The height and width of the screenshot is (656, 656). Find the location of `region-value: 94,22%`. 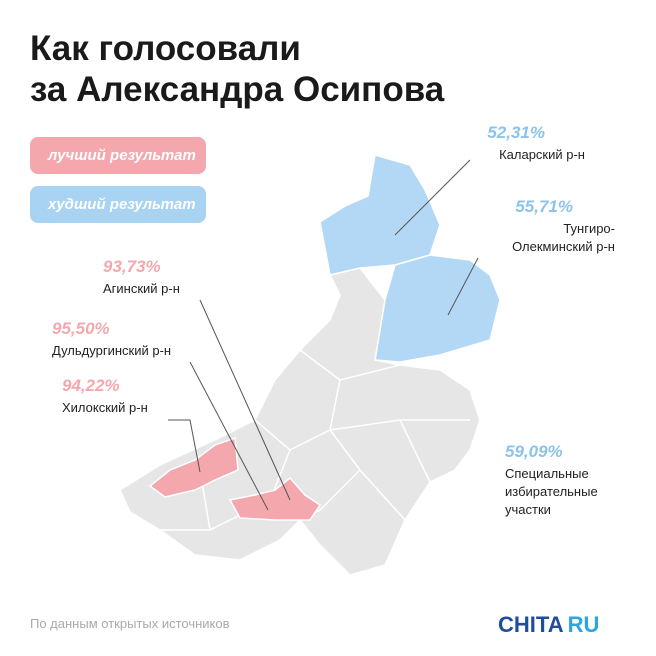

region-value: 94,22% is located at coordinates (91, 385).